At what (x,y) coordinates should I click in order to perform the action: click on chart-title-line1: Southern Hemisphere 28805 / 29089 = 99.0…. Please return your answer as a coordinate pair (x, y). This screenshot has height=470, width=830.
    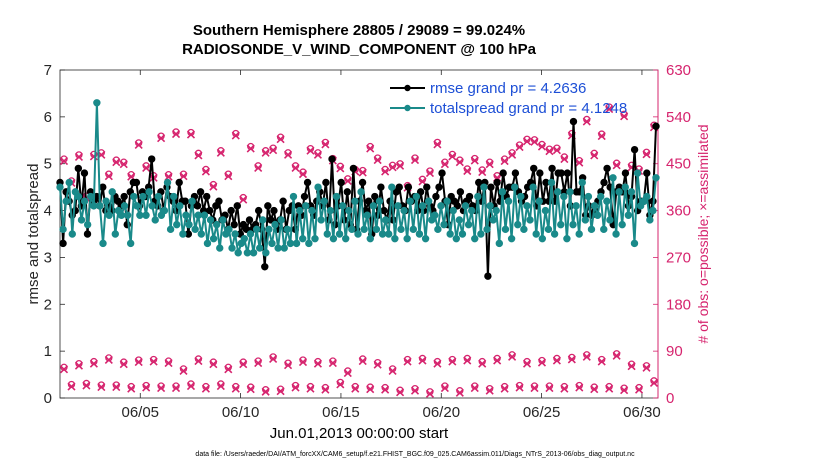
    Looking at the image, I should click on (359, 30).